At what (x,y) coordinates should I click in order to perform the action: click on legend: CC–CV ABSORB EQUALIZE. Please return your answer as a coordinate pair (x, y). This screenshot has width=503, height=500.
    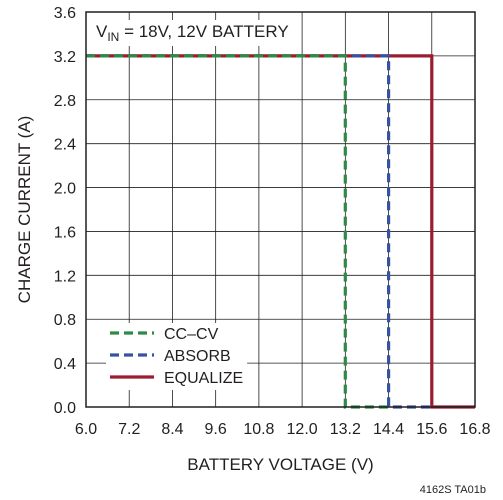
    Looking at the image, I should click on (177, 356).